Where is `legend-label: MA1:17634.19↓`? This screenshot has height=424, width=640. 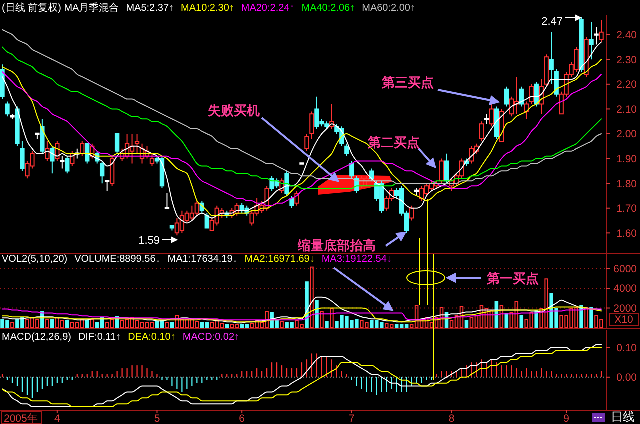
legend-label: MA1:17634.19↓ is located at coordinates (203, 259).